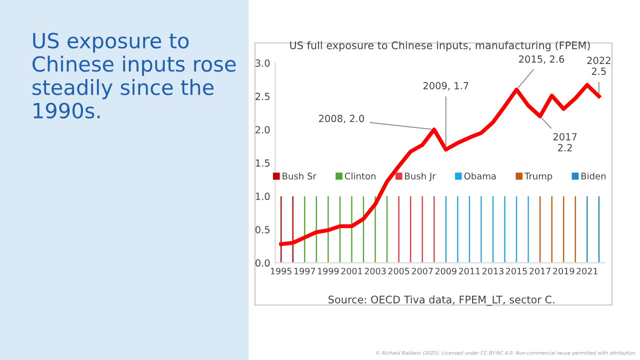 The image size is (640, 360). Describe the element at coordinates (341, 119) in the screenshot. I see `annotation: 2008, 2.0` at that location.